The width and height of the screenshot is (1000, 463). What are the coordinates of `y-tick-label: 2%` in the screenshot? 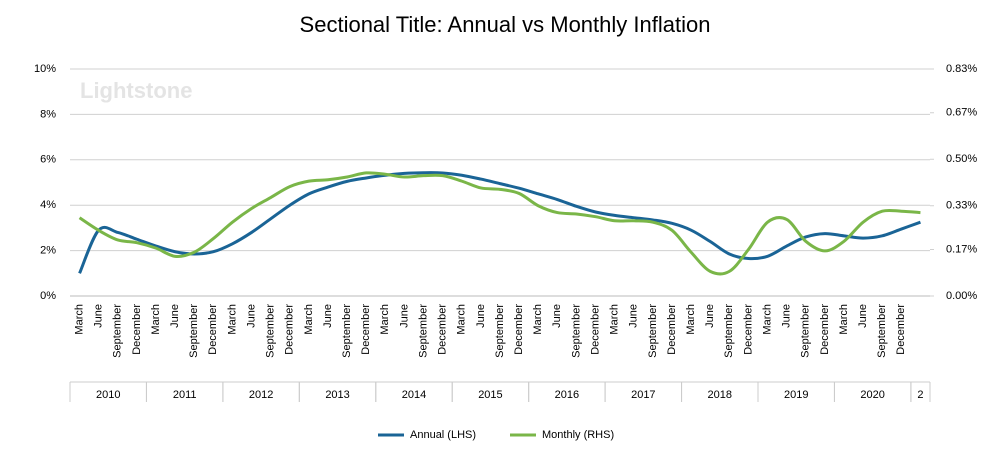 It's located at (48, 251).